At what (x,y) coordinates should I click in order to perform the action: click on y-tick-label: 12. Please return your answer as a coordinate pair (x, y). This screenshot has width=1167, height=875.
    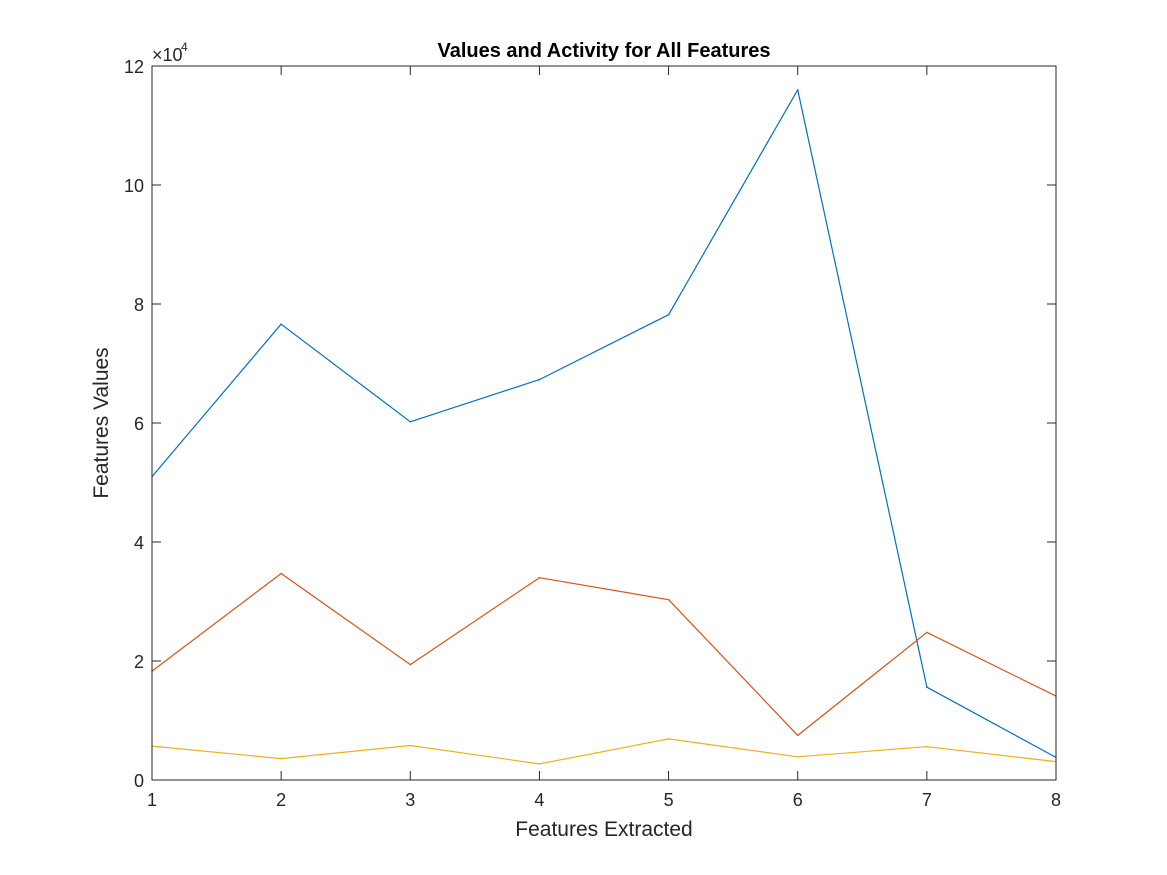
    Looking at the image, I should click on (134, 67).